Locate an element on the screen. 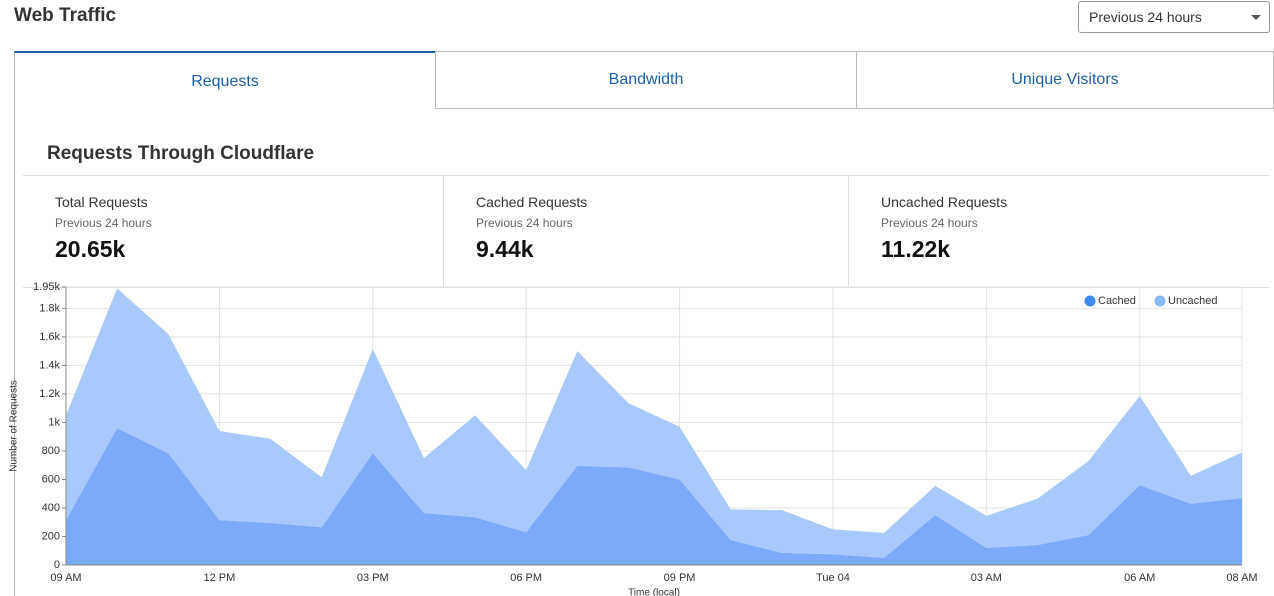 This screenshot has height=596, width=1274. x-tick-label: 09 PM is located at coordinates (680, 578).